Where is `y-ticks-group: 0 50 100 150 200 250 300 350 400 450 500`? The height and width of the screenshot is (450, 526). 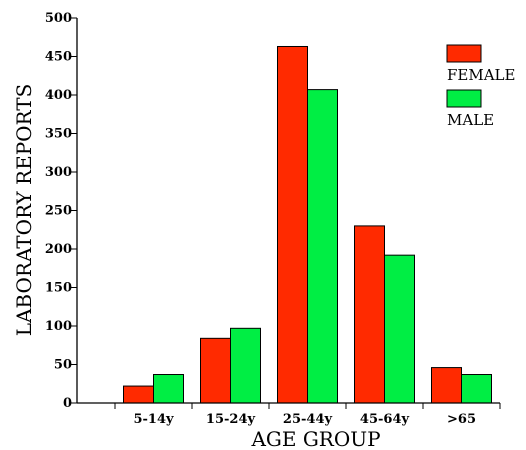
y-ticks-group: 0 50 100 150 200 250 300 350 400 450 500 is located at coordinates (61, 211).